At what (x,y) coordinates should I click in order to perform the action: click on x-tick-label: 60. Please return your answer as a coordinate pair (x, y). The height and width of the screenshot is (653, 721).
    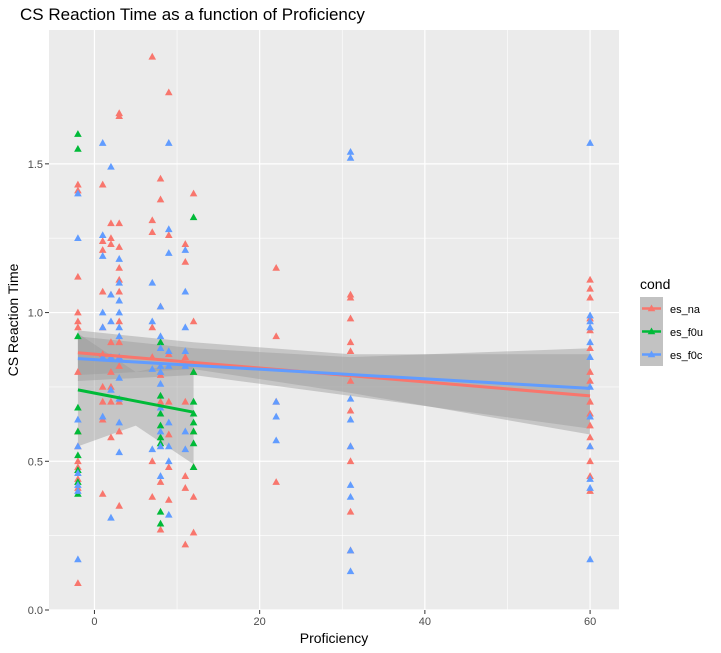
    Looking at the image, I should click on (590, 622).